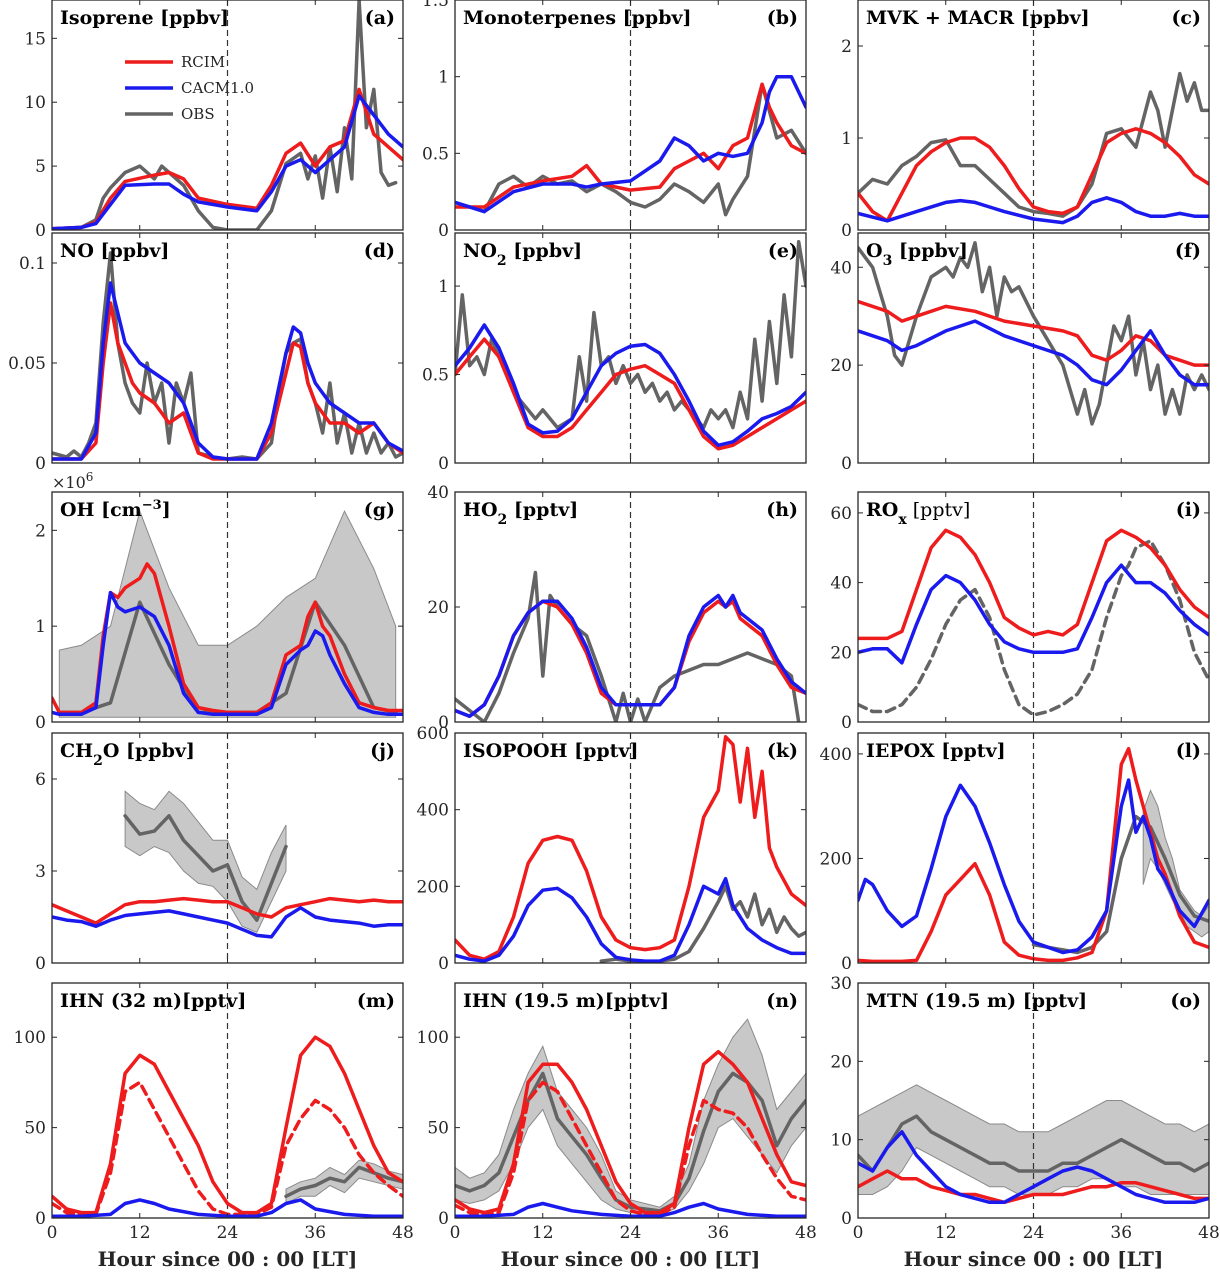  Describe the element at coordinates (782, 18) in the screenshot. I see `panel-letter: (b)` at that location.